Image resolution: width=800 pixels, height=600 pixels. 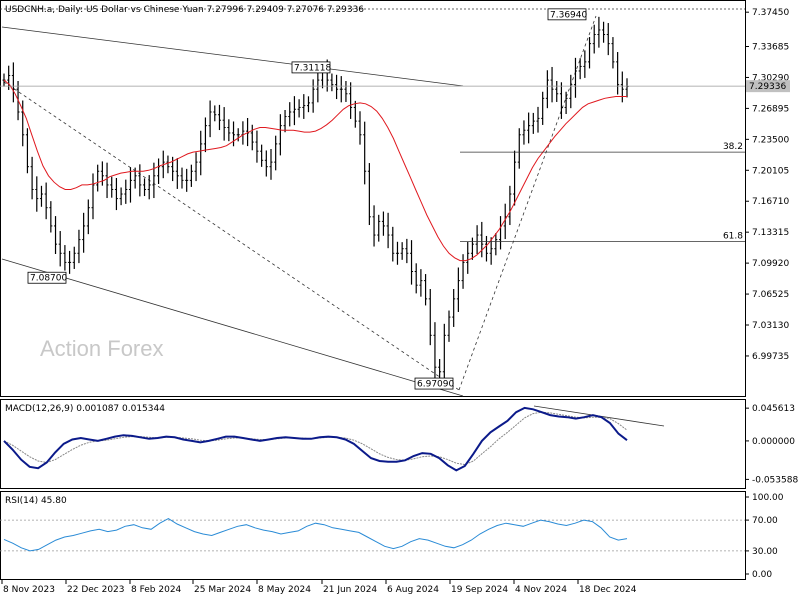 I want to click on price-tick-label: 7.33685, so click(x=770, y=48).